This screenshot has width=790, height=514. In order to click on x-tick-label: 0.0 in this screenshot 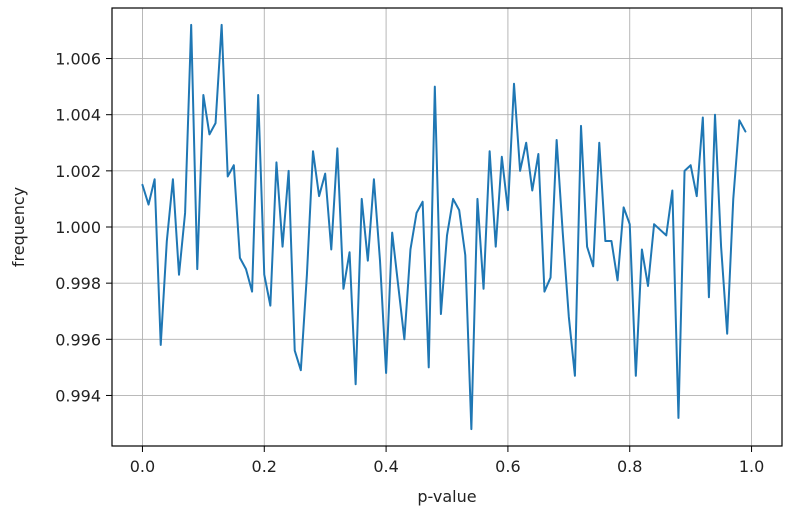, I will do `click(142, 466)`.